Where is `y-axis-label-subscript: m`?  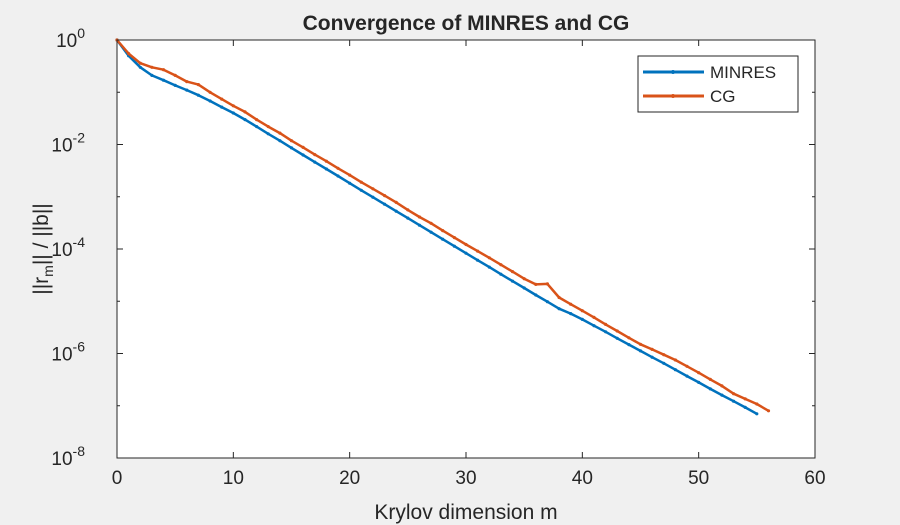
y-axis-label-subscript: m is located at coordinates (48, 271).